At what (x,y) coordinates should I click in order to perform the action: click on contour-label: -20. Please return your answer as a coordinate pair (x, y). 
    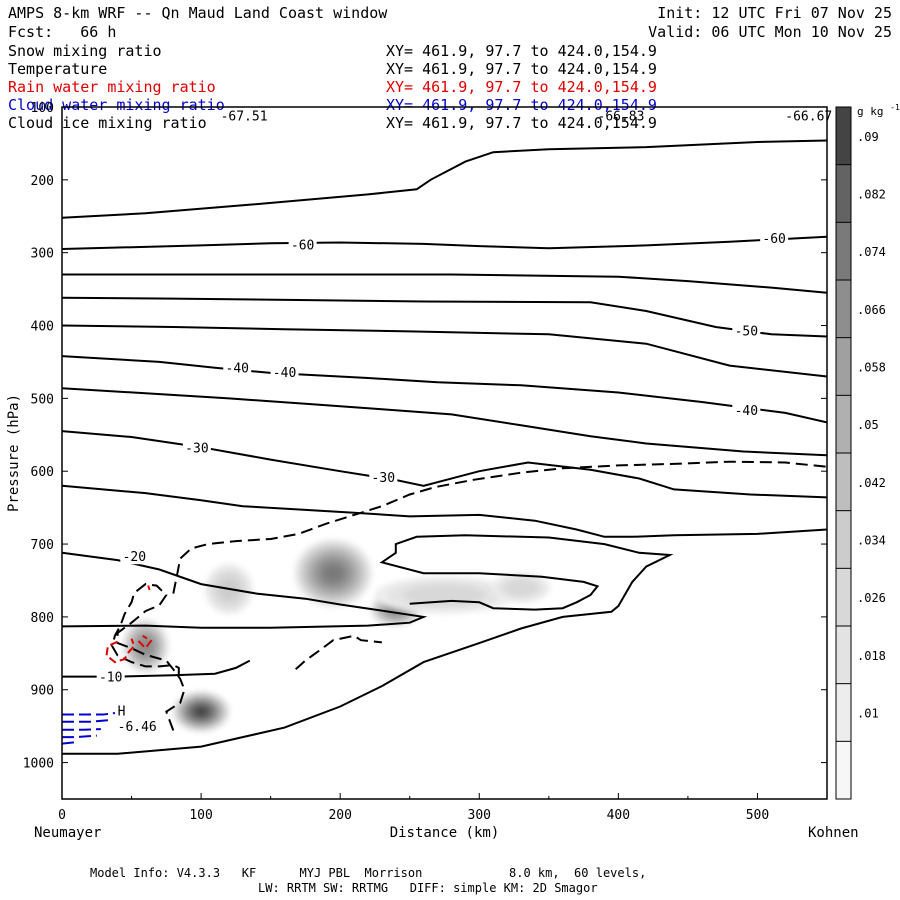
    Looking at the image, I should click on (134, 557).